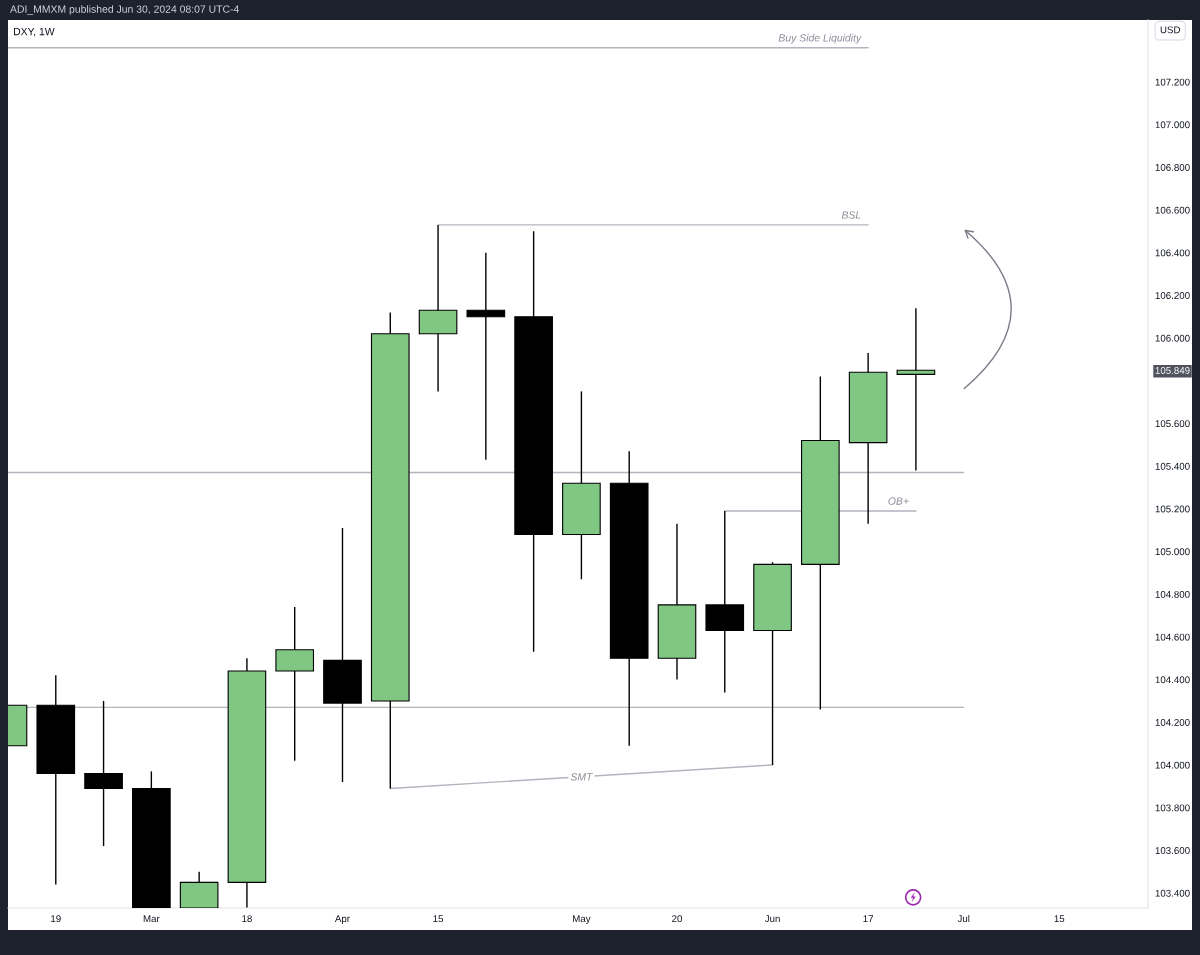  Describe the element at coordinates (247, 919) in the screenshot. I see `x-tick-label: 18` at that location.